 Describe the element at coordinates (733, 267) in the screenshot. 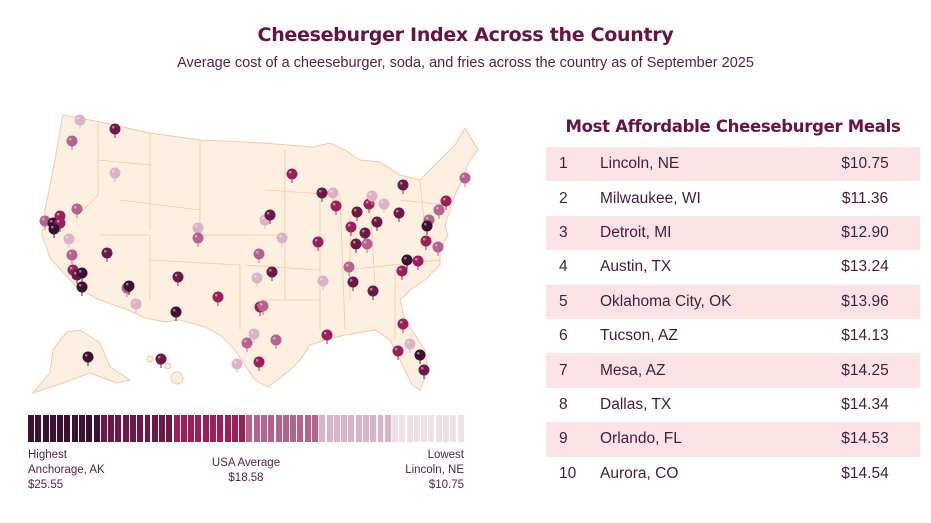

I see `table-row: 4 Austin, TX $13.24` at that location.